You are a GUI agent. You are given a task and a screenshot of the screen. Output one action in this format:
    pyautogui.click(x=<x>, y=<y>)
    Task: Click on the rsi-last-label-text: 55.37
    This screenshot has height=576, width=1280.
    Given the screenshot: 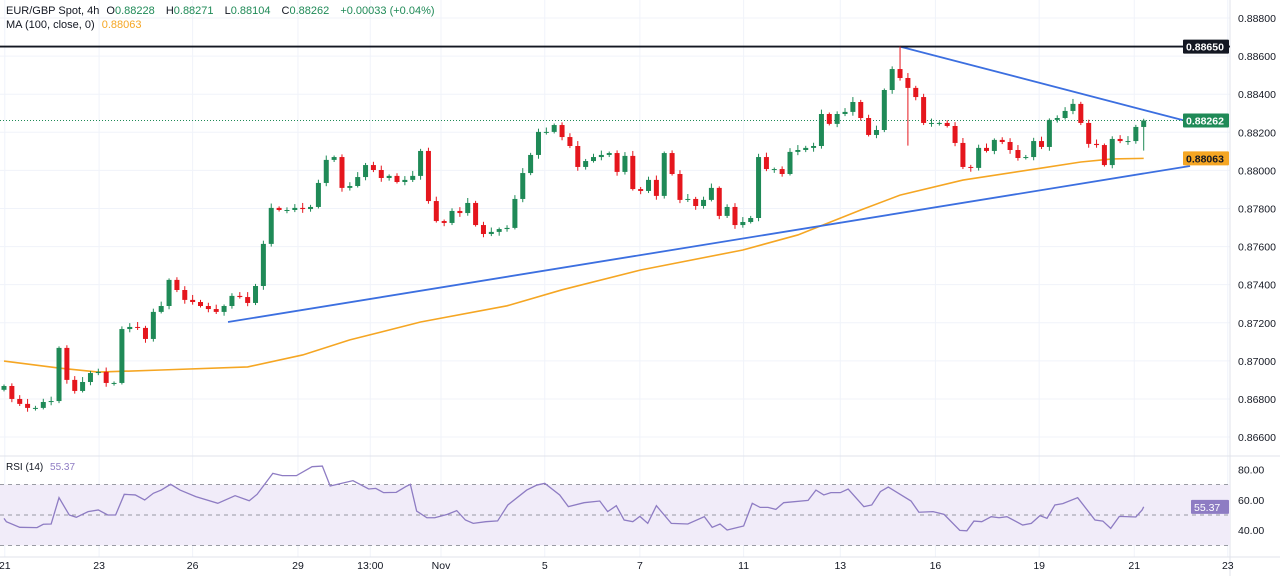 What is the action you would take?
    pyautogui.click(x=1207, y=508)
    